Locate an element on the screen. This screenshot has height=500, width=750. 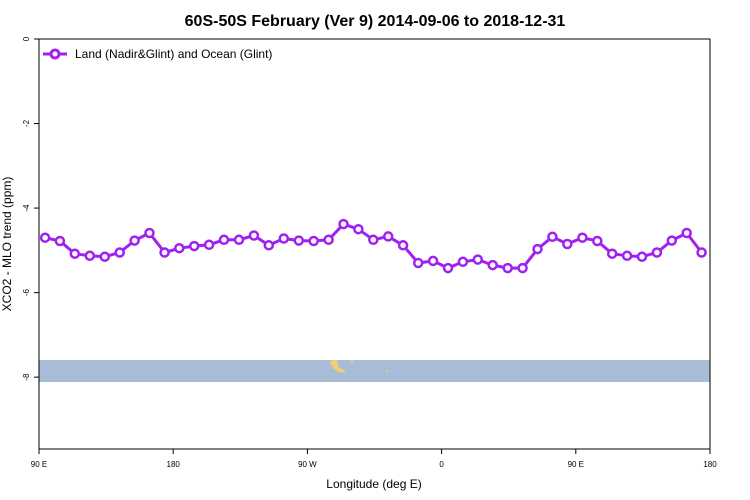
map-land-patagonia is located at coordinates (359, 366).